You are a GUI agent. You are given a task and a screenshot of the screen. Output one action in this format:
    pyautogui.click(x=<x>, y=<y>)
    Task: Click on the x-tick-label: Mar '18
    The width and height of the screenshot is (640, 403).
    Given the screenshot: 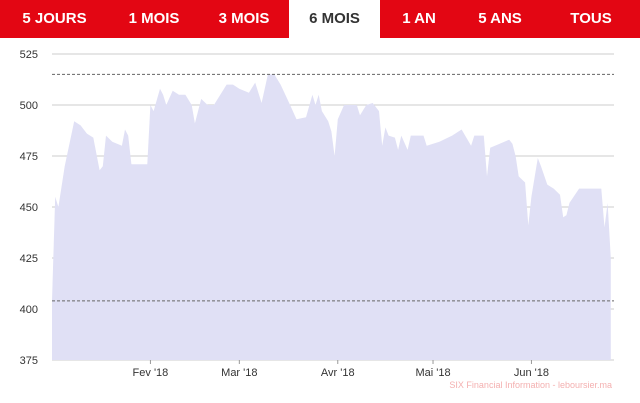 What is the action you would take?
    pyautogui.click(x=239, y=373)
    